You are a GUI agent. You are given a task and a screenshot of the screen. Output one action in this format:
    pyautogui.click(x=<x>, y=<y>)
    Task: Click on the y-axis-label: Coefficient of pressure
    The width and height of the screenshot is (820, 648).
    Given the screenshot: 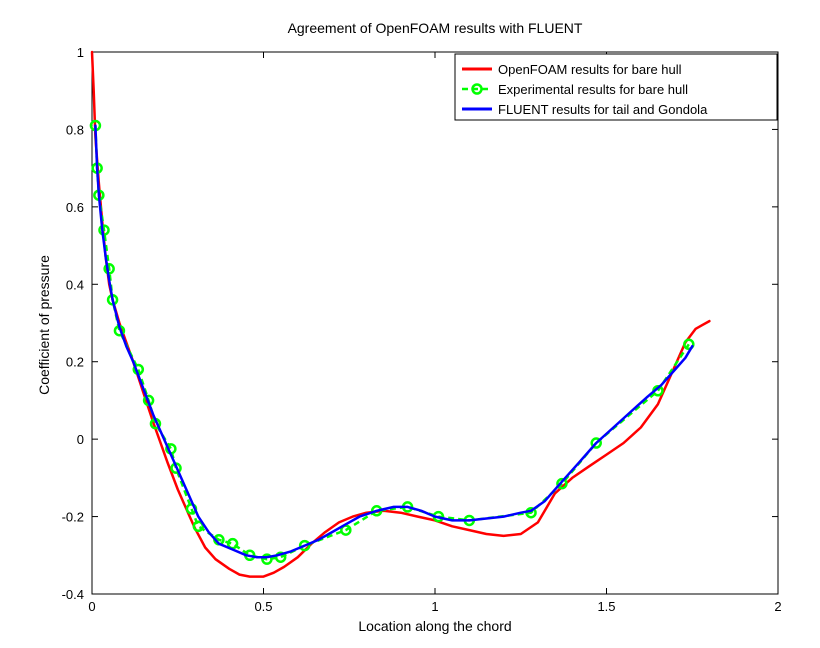 What is the action you would take?
    pyautogui.click(x=44, y=325)
    